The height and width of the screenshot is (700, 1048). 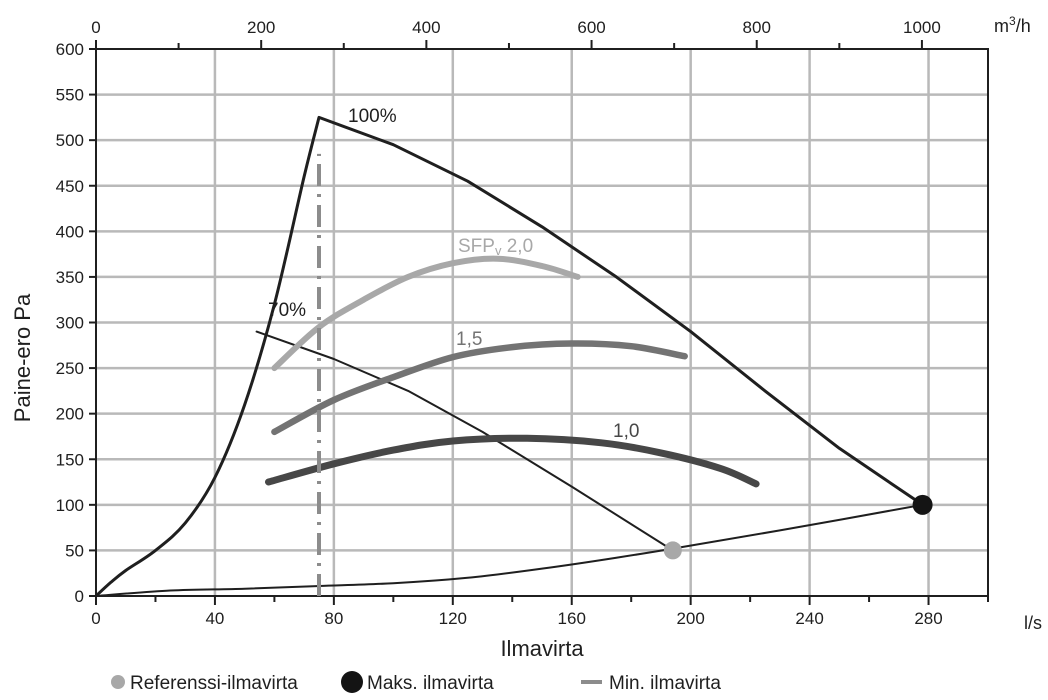 I want to click on x-tick-label: 120, so click(x=453, y=618).